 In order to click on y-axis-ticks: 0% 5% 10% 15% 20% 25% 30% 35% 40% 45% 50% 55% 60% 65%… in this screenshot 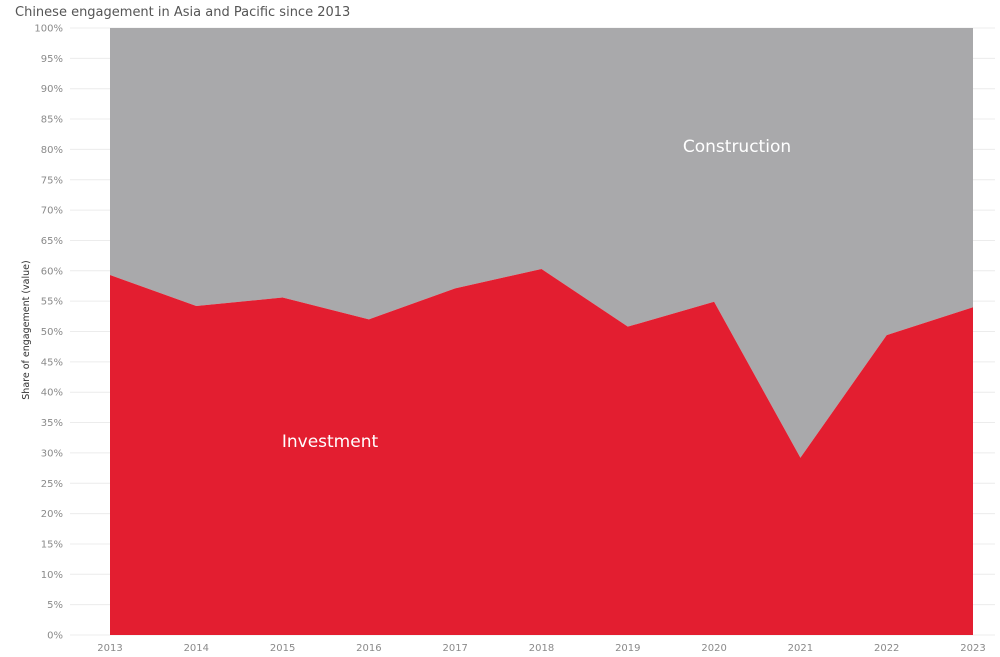, I will do `click(48, 333)`.